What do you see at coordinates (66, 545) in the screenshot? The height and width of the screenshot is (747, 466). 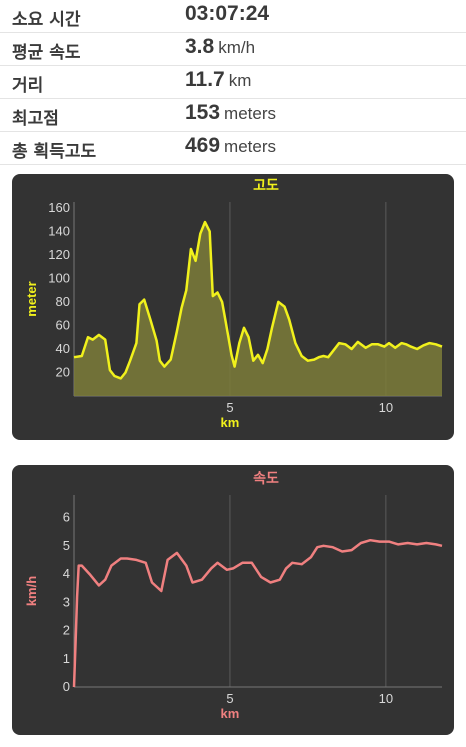 I see `y-tick-label: 5` at bounding box center [66, 545].